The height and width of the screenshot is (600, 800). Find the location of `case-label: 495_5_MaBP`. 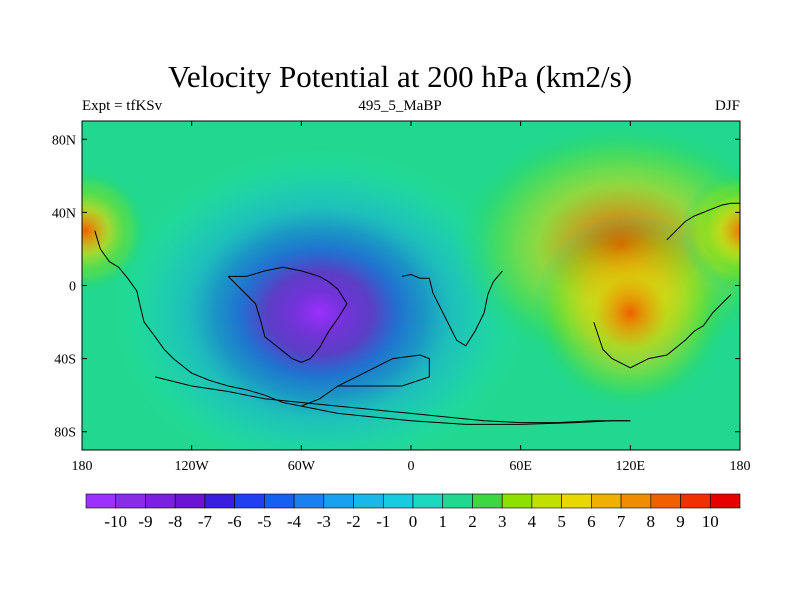

case-label: 495_5_MaBP is located at coordinates (400, 106).